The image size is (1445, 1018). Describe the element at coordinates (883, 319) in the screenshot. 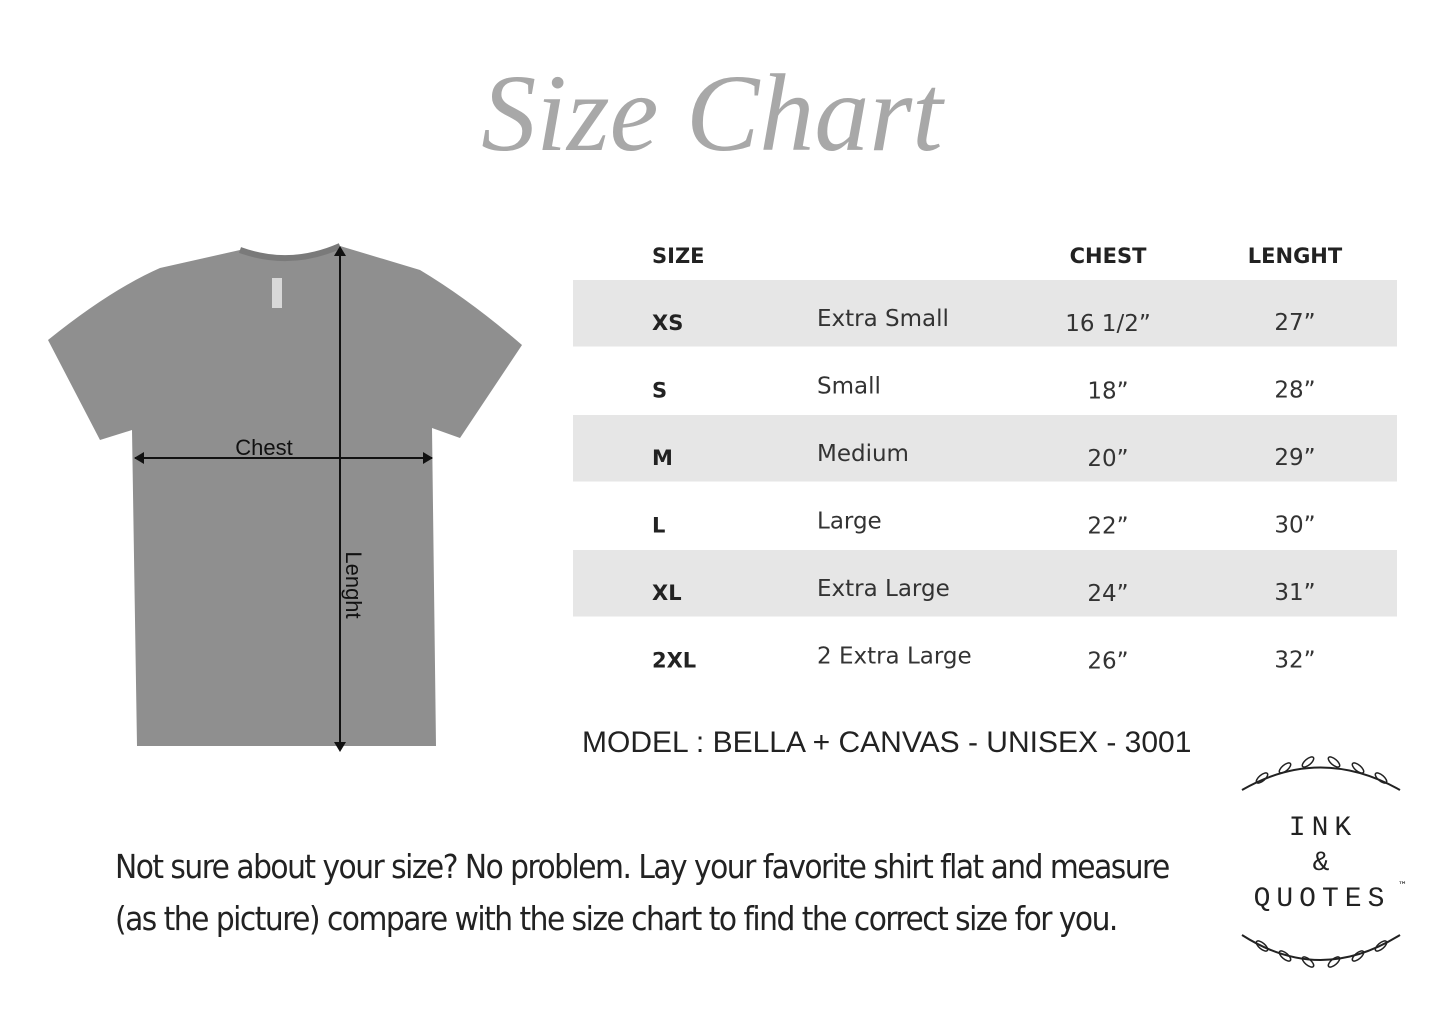

I see `size-name: Extra Small` at that location.